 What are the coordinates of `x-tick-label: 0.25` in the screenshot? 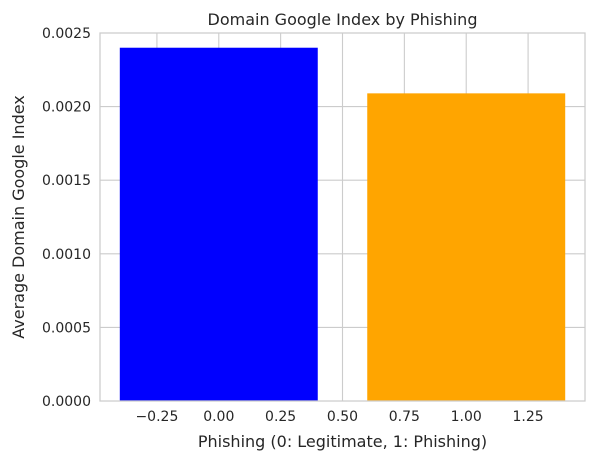 It's located at (280, 417).